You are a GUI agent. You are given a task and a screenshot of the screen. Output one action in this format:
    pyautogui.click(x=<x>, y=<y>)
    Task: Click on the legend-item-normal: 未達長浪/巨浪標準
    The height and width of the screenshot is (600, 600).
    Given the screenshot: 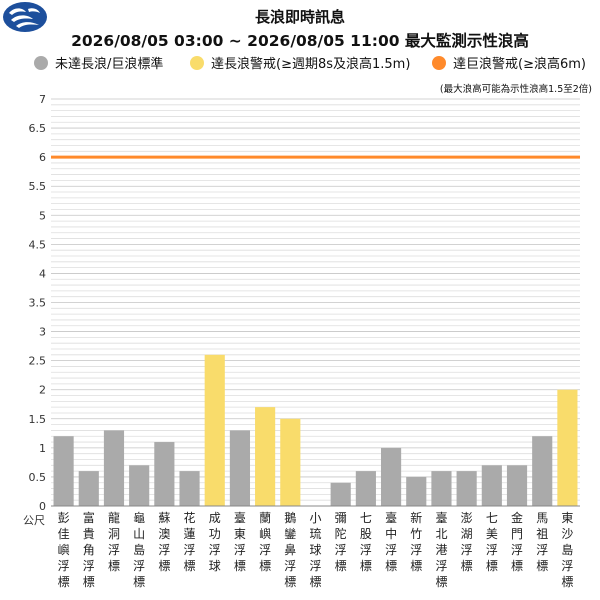 What is the action you would take?
    pyautogui.click(x=98, y=62)
    